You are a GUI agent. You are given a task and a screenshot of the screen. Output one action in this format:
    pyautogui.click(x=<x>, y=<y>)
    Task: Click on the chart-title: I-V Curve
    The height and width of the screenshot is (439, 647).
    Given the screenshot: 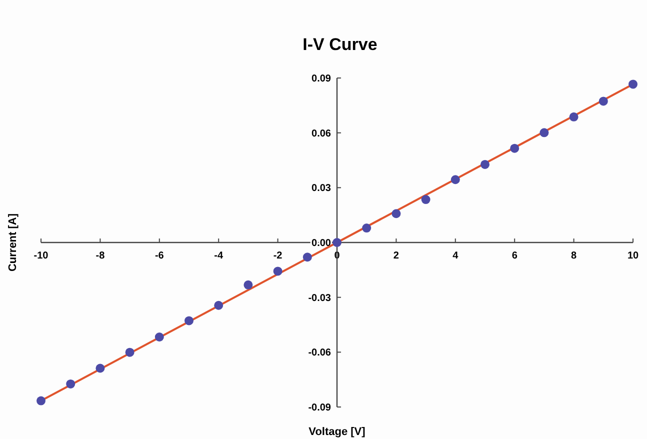 What is the action you would take?
    pyautogui.click(x=340, y=44)
    